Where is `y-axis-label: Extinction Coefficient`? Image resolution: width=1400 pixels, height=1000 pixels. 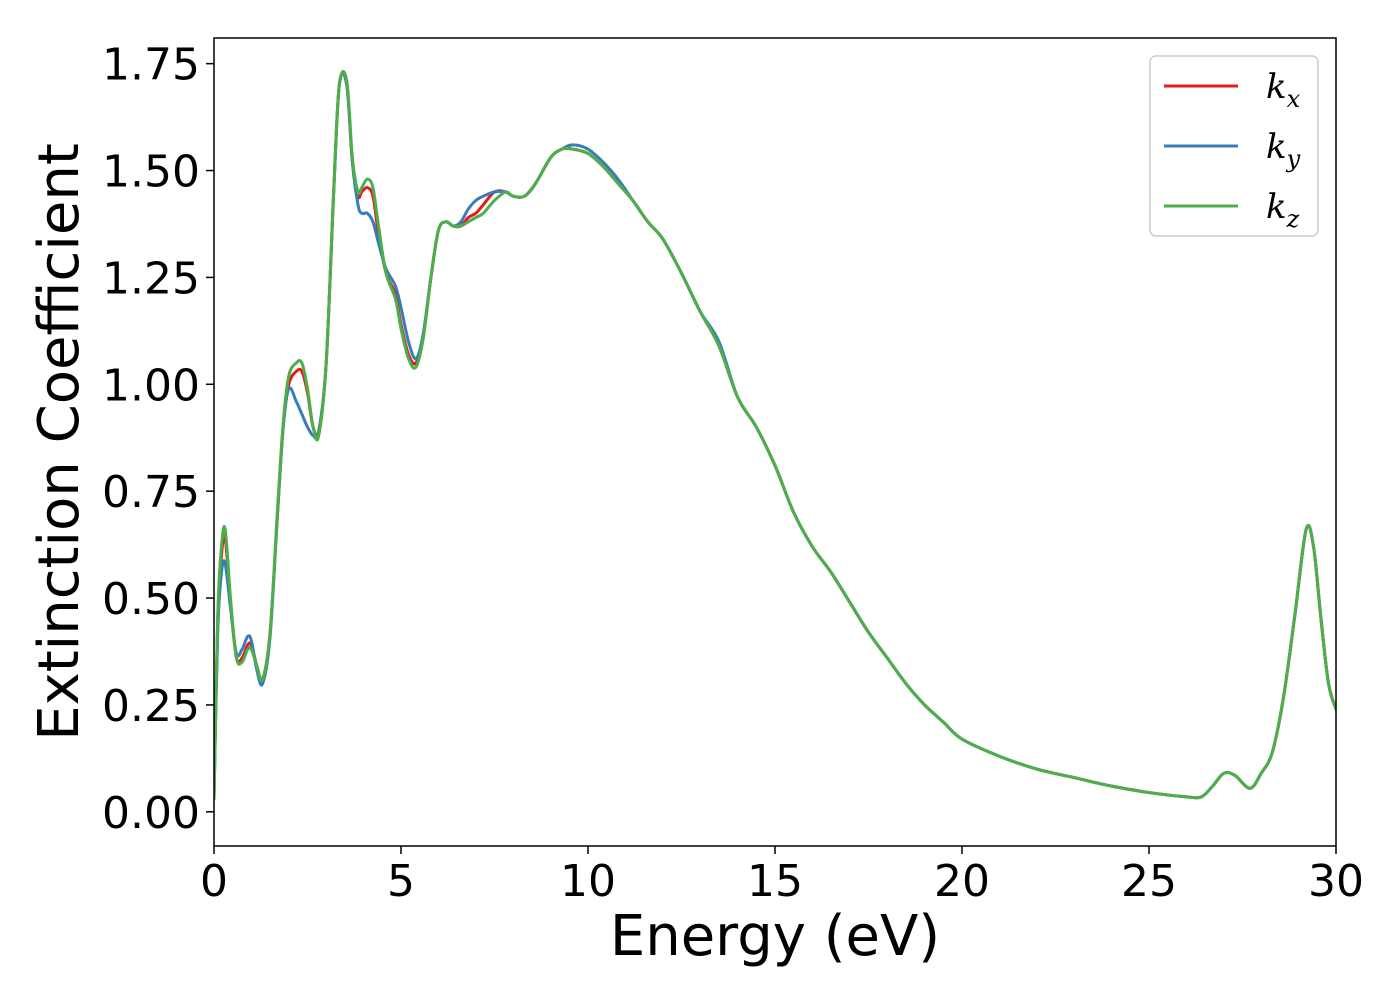
y-axis-label: Extinction Coefficient is located at coordinates (59, 442).